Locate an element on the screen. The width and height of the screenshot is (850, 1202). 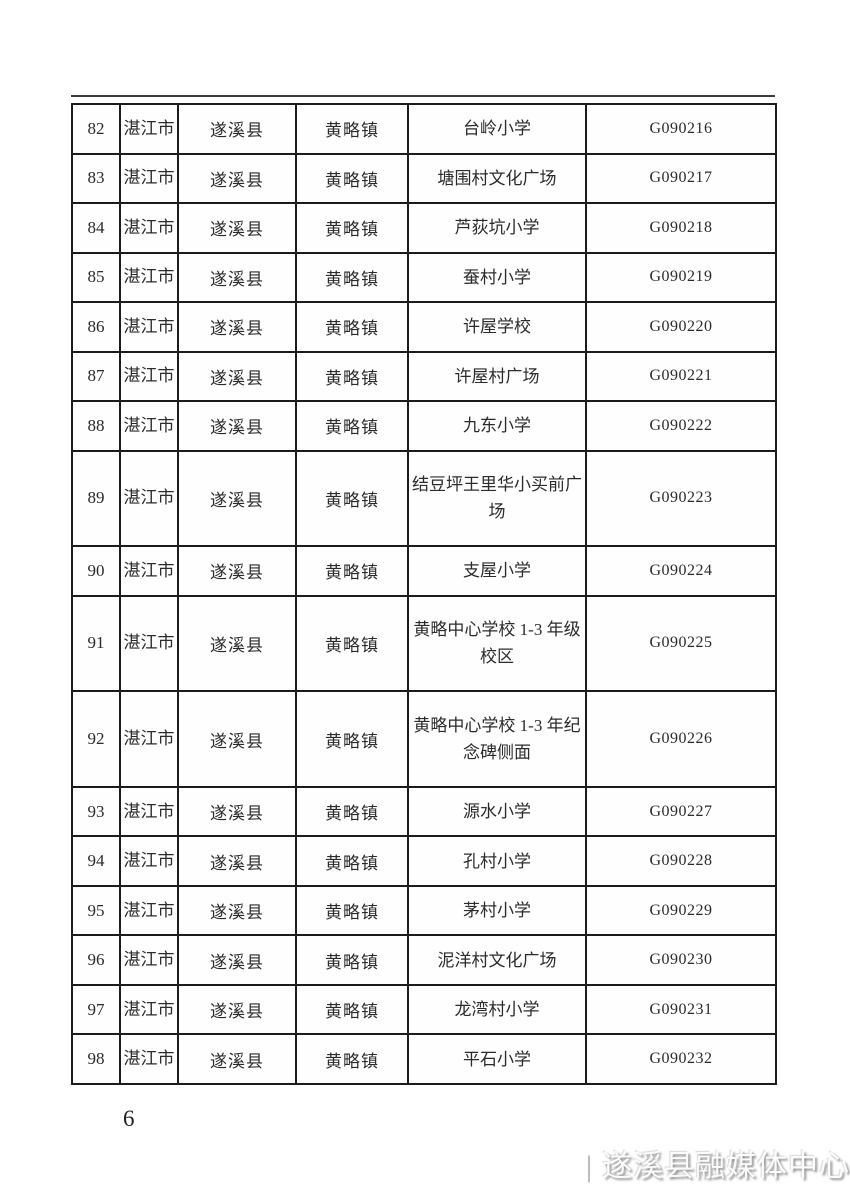
cell-site-code: G090231 is located at coordinates (681, 1009).